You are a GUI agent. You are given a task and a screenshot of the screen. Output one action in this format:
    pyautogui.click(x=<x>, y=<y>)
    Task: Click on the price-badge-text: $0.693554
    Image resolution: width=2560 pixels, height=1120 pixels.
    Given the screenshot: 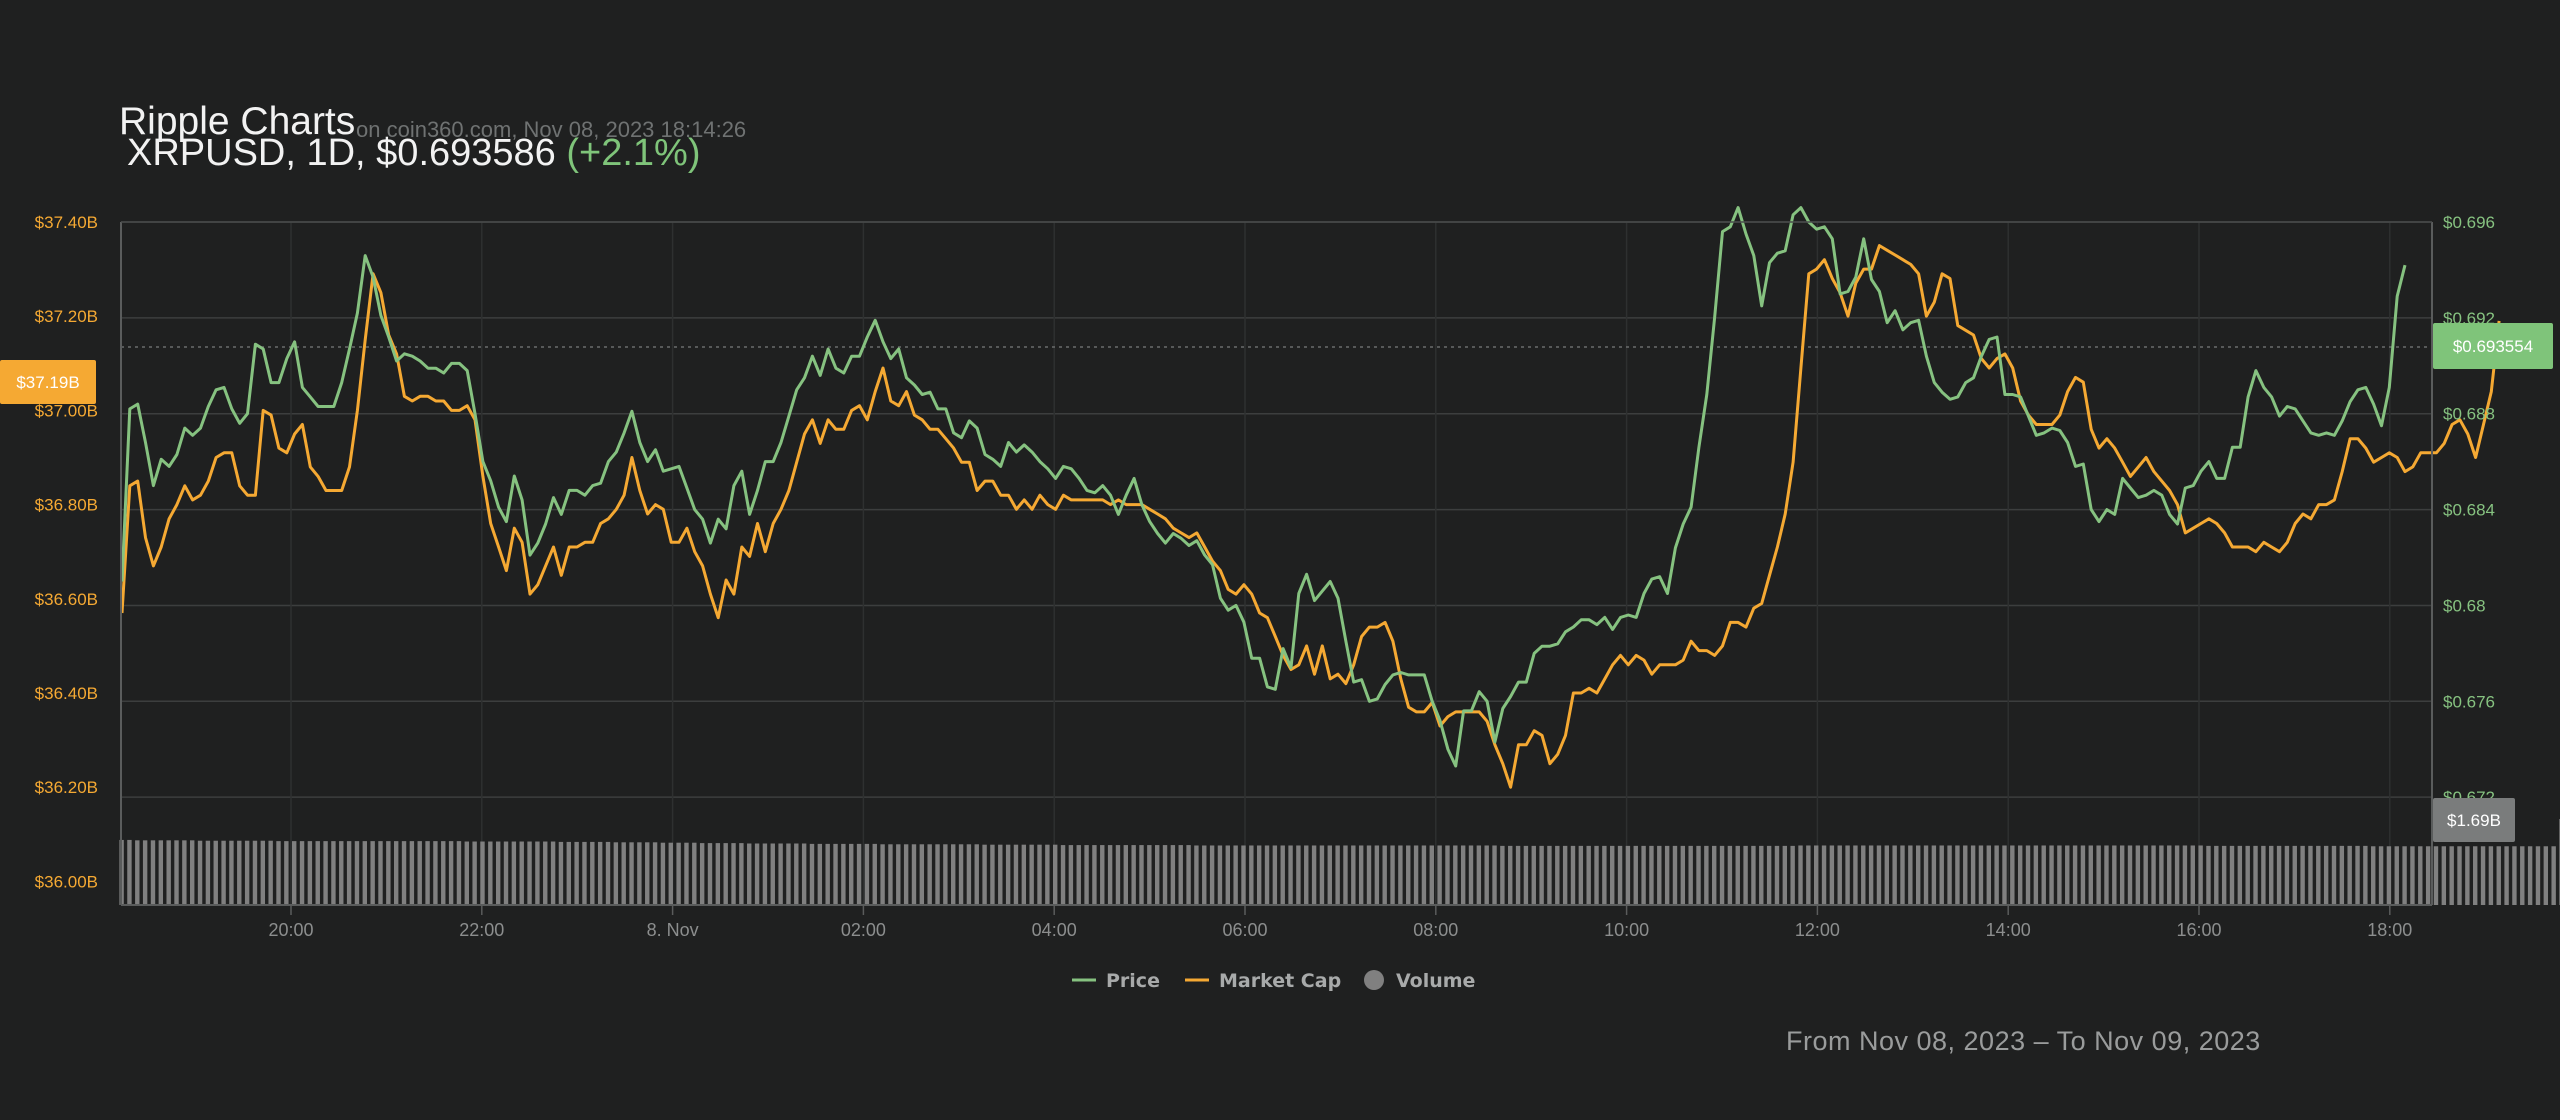 What is the action you would take?
    pyautogui.click(x=2493, y=346)
    